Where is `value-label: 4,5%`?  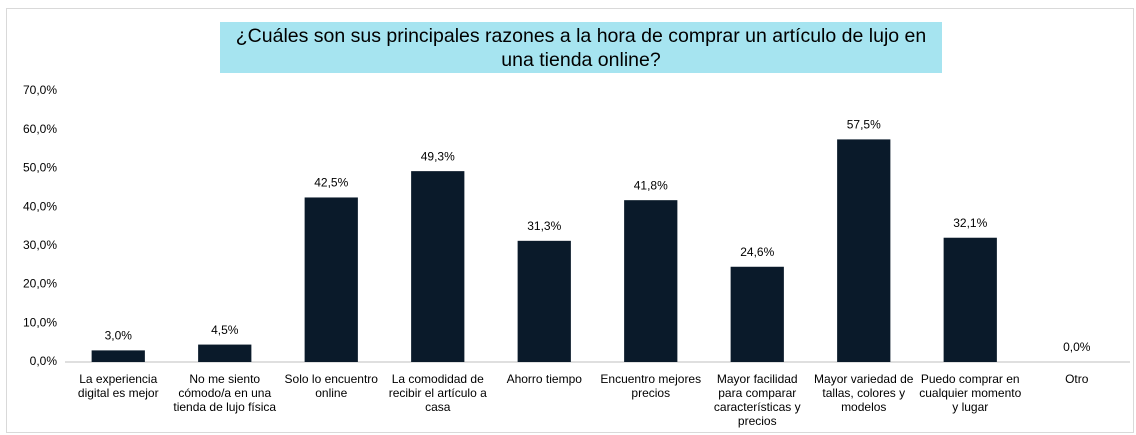
value-label: 4,5% is located at coordinates (225, 330).